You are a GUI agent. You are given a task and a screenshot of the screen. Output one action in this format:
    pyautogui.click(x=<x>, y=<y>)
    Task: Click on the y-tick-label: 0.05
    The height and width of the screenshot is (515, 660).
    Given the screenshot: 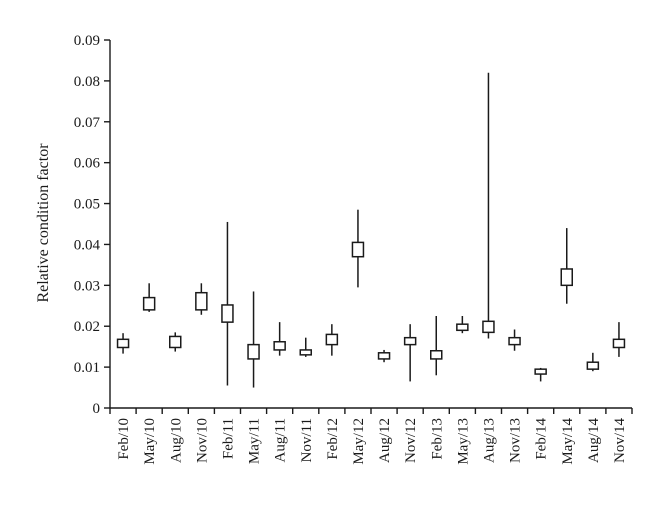 What is the action you would take?
    pyautogui.click(x=87, y=205)
    